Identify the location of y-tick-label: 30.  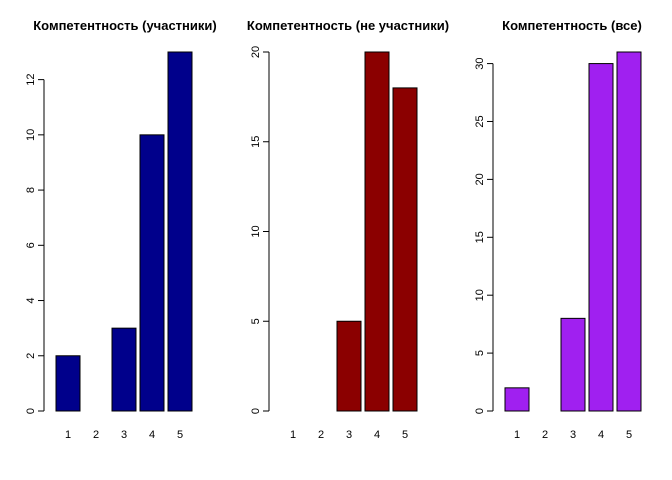
(480, 63).